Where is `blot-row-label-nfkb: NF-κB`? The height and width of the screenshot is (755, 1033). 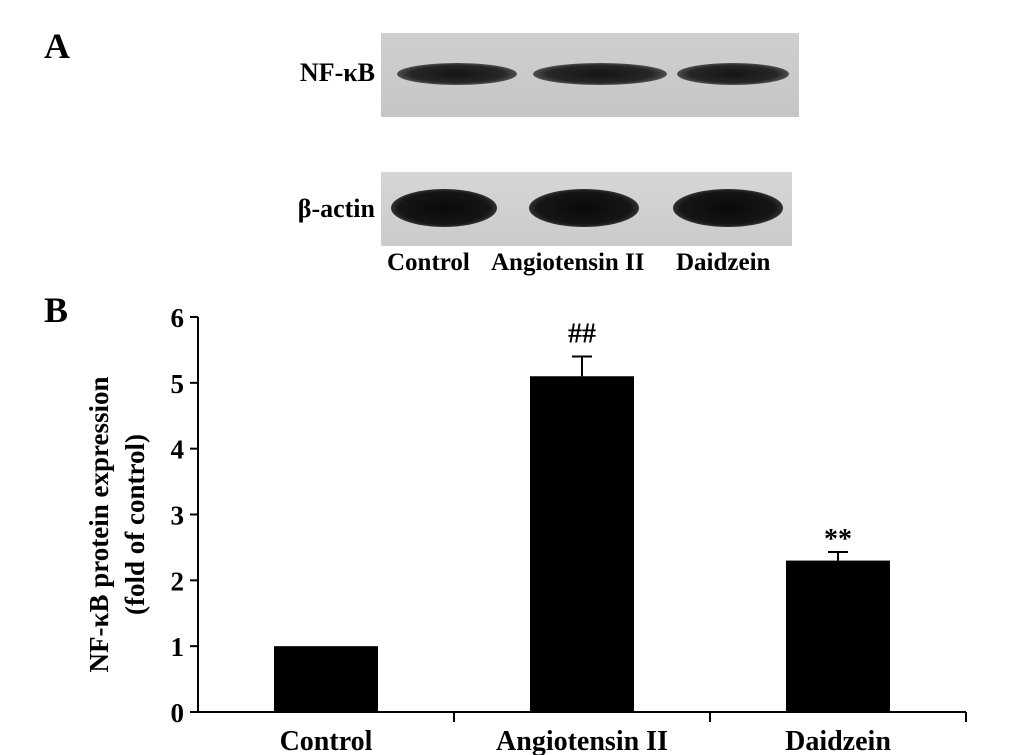 blot-row-label-nfkb: NF-κB is located at coordinates (337, 72).